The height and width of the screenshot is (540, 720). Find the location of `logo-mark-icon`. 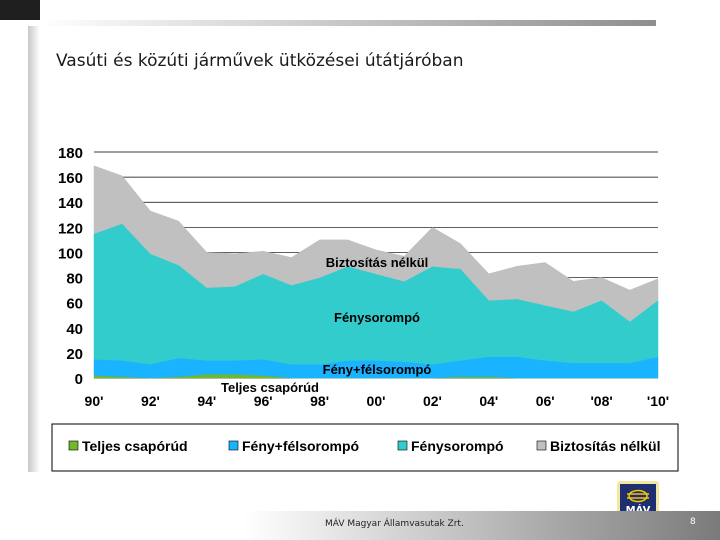

logo-mark-icon is located at coordinates (638, 496).